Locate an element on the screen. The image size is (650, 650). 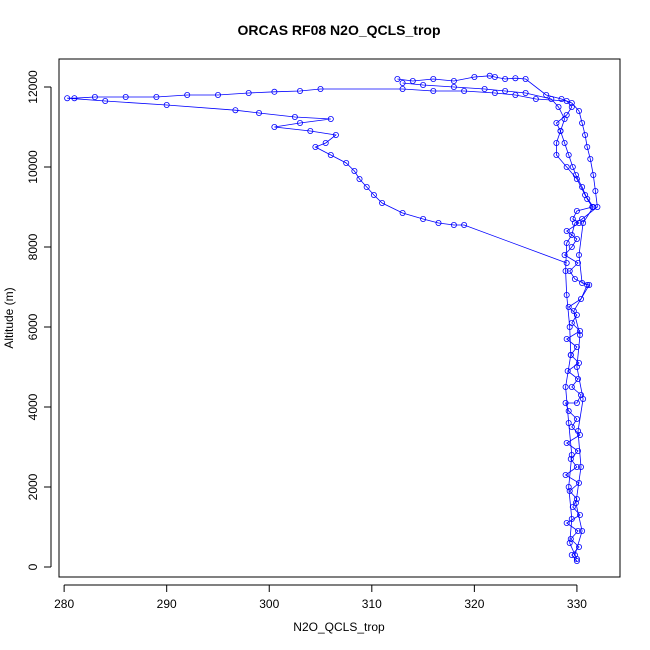
y-tick-label: 4000 is located at coordinates (33, 406).